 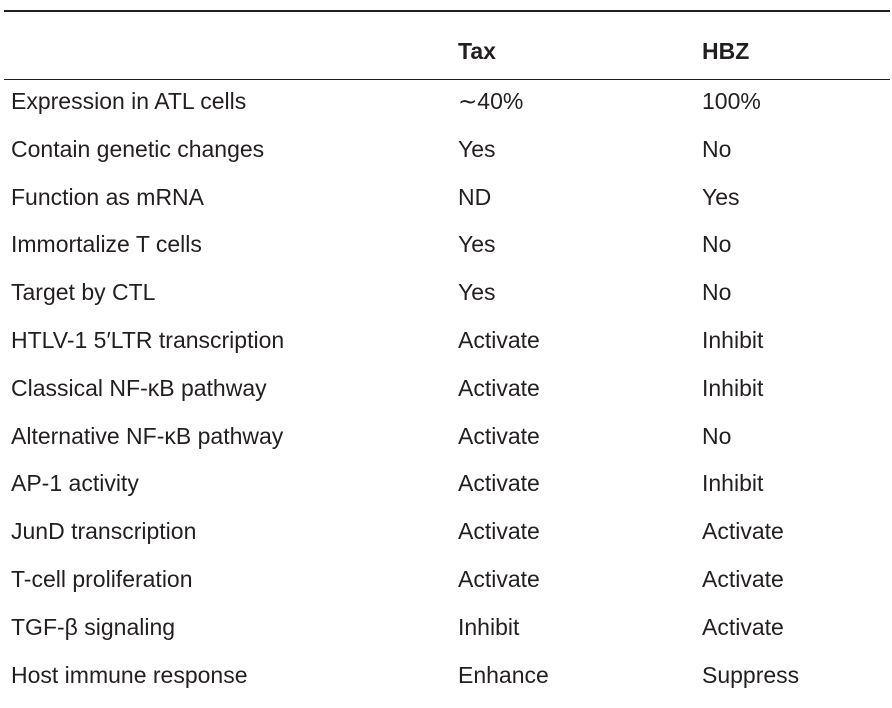 What do you see at coordinates (491, 101) in the screenshot?
I see `tax-cell: ∼40%` at bounding box center [491, 101].